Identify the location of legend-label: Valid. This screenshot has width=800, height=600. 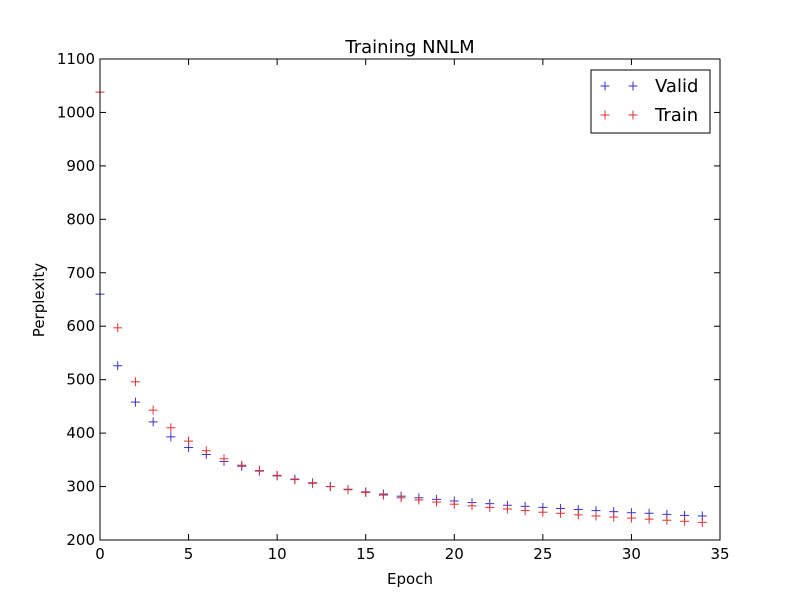
(676, 86).